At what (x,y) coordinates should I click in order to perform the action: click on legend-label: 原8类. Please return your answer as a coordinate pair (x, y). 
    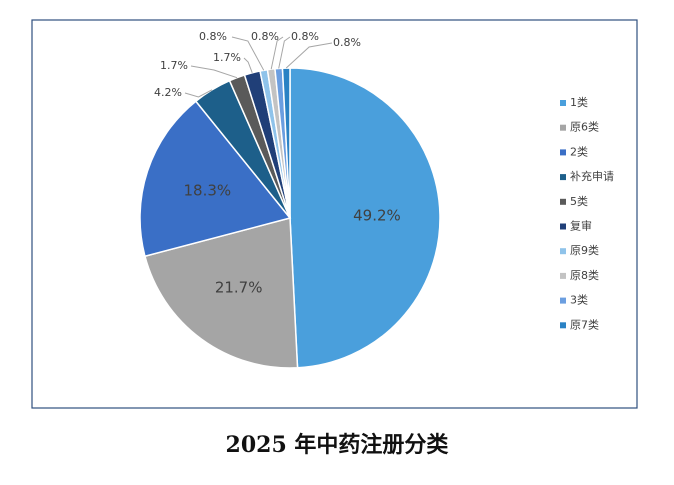
    Looking at the image, I should click on (584, 275).